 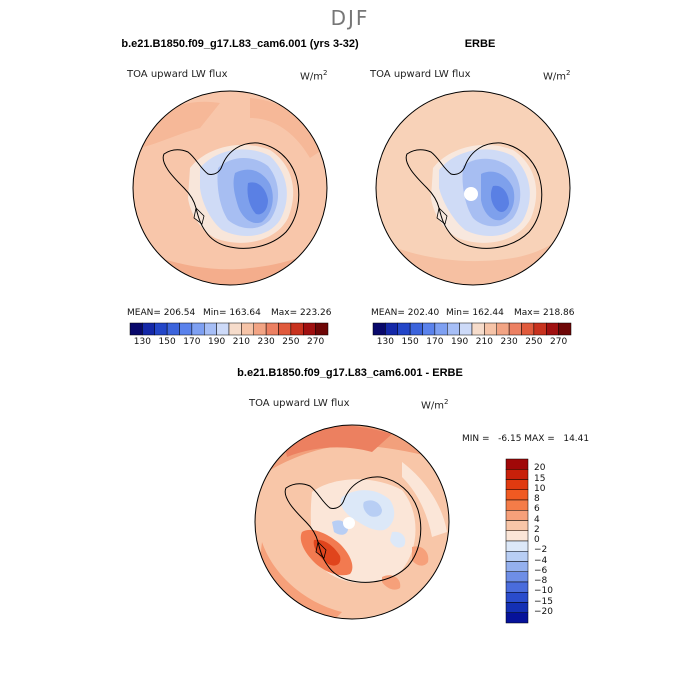 What do you see at coordinates (543, 611) in the screenshot?
I see `diff-colorbar-tick-label: −20` at bounding box center [543, 611].